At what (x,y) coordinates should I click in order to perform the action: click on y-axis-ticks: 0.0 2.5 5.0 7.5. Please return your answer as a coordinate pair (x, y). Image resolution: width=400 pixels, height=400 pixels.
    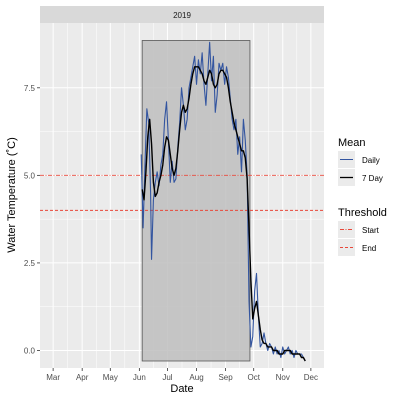
    Looking at the image, I should click on (32, 219).